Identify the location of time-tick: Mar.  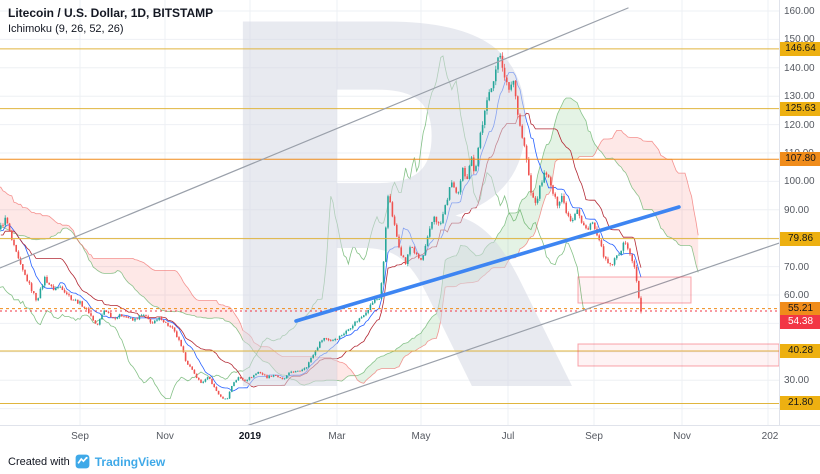
(337, 436).